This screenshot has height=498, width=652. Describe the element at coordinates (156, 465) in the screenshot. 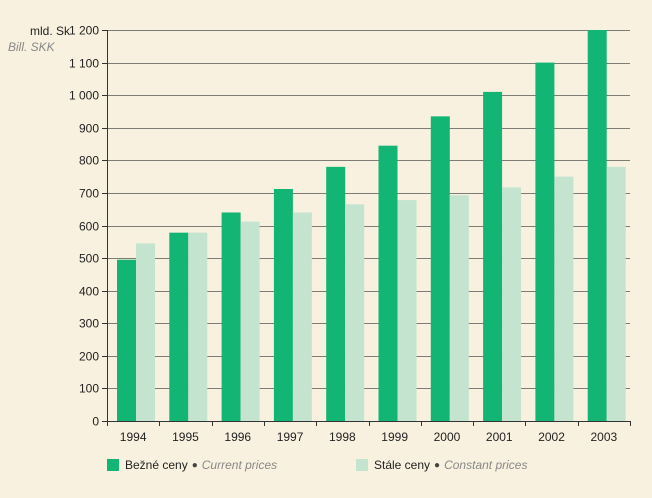

I see `legend-label-current: Bežné ceny` at that location.